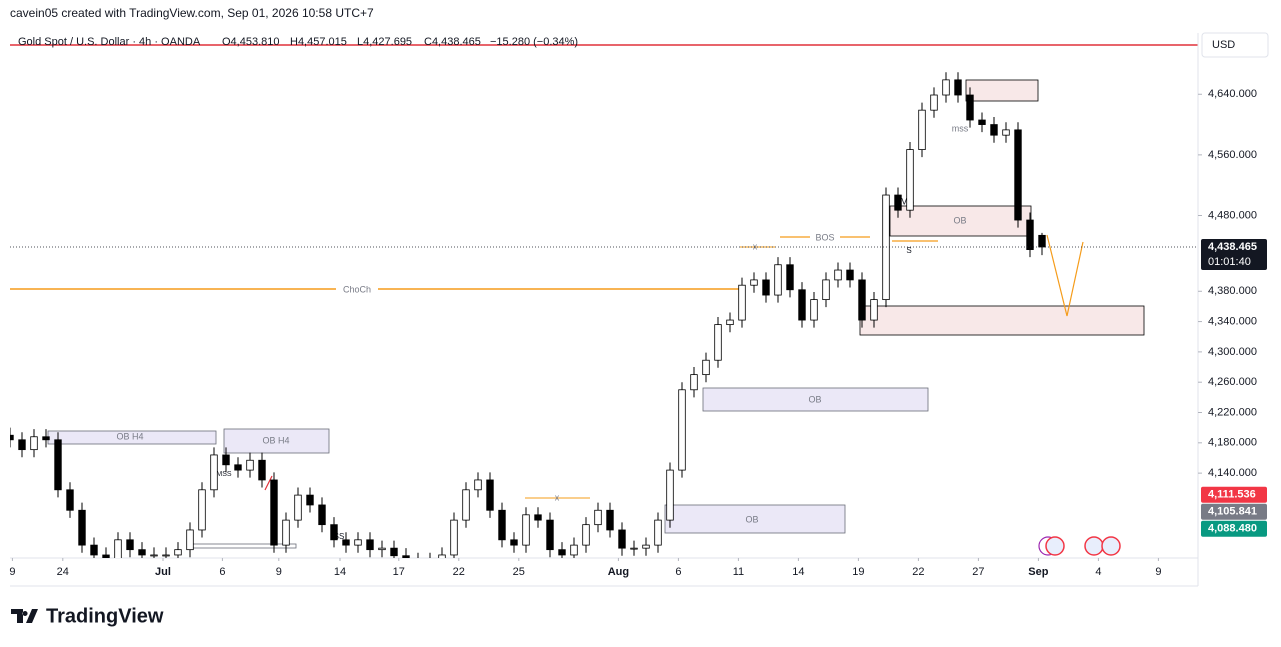  I want to click on x-tick-label: 22, so click(918, 572).